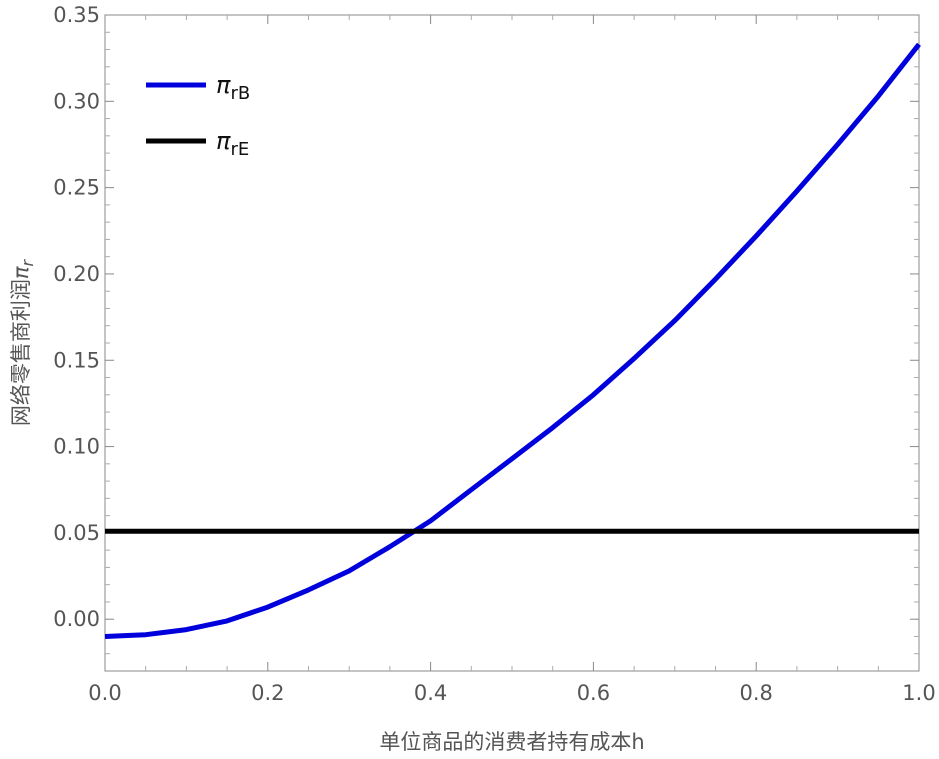 The height and width of the screenshot is (759, 939). I want to click on legend-label-series-1: πrB, so click(233, 87).